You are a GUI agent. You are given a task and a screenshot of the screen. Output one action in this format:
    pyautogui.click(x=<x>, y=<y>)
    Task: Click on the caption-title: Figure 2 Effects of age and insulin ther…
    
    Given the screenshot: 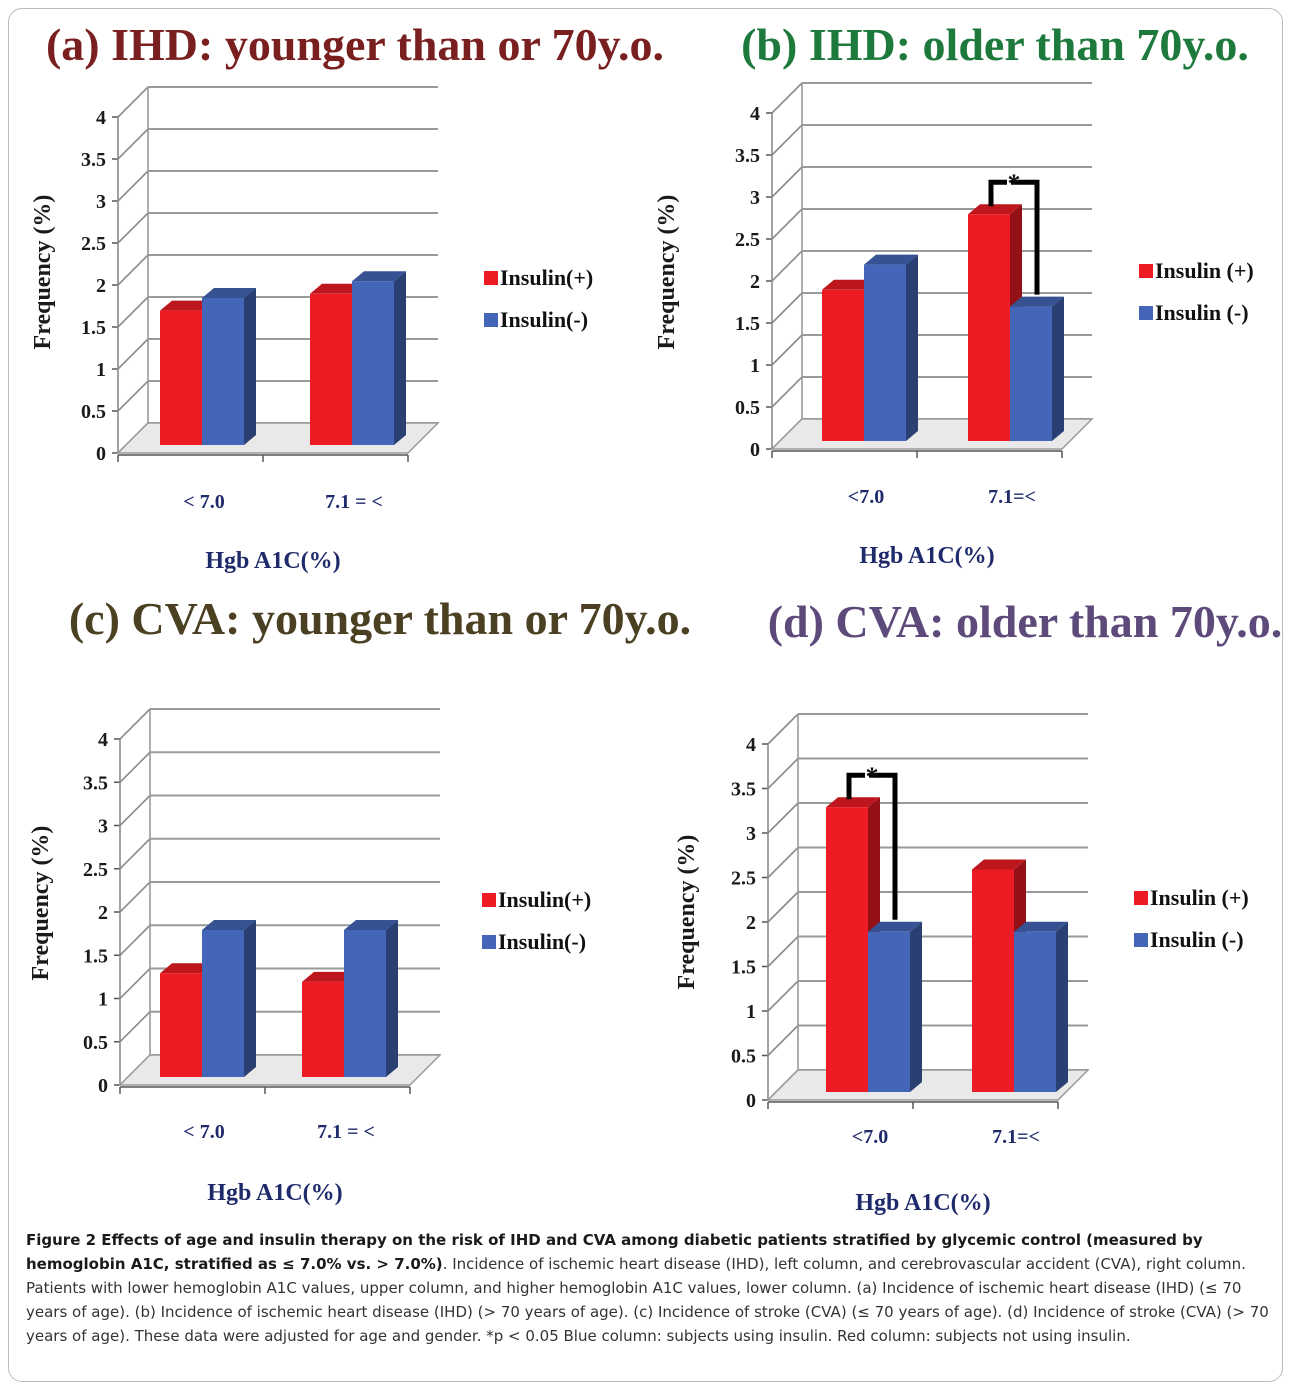 What is the action you would take?
    pyautogui.click(x=614, y=1252)
    